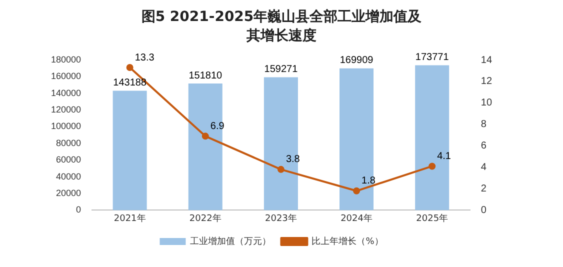 This screenshot has width=563, height=267. I want to click on data-label: 173771, so click(432, 57).